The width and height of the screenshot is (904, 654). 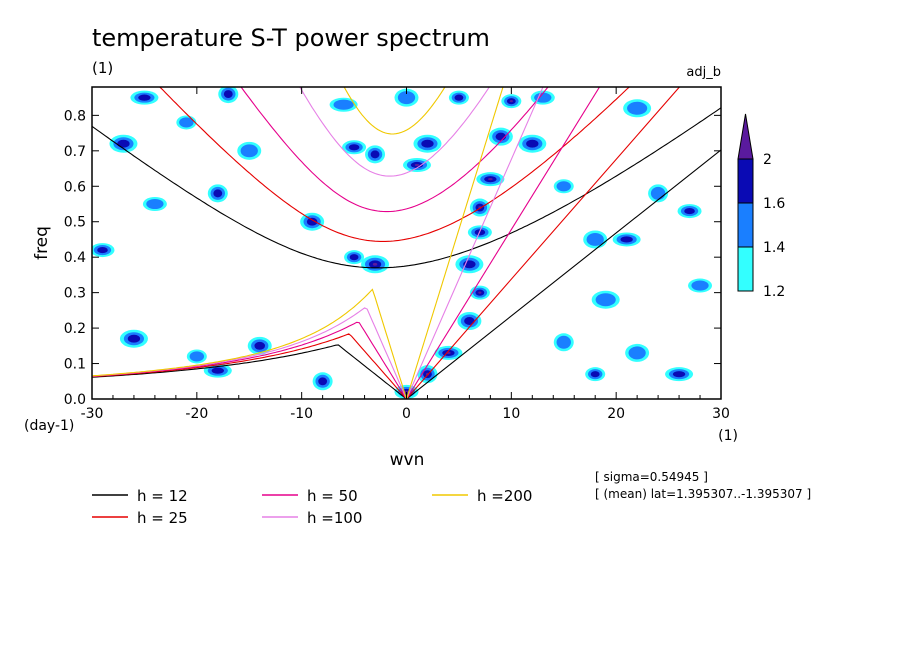 I want to click on y-tick-label: 0.2, so click(x=75, y=329).